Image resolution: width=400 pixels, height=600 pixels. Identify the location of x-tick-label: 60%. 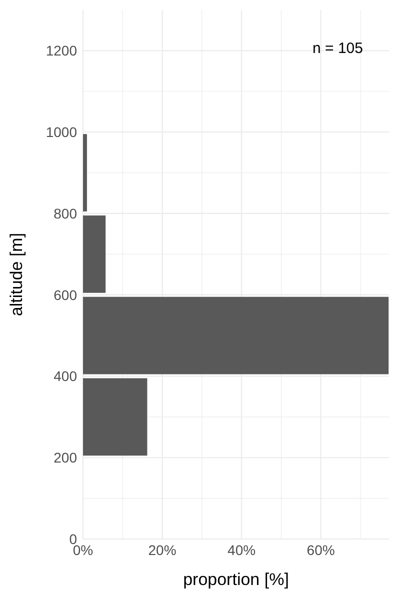
(320, 550).